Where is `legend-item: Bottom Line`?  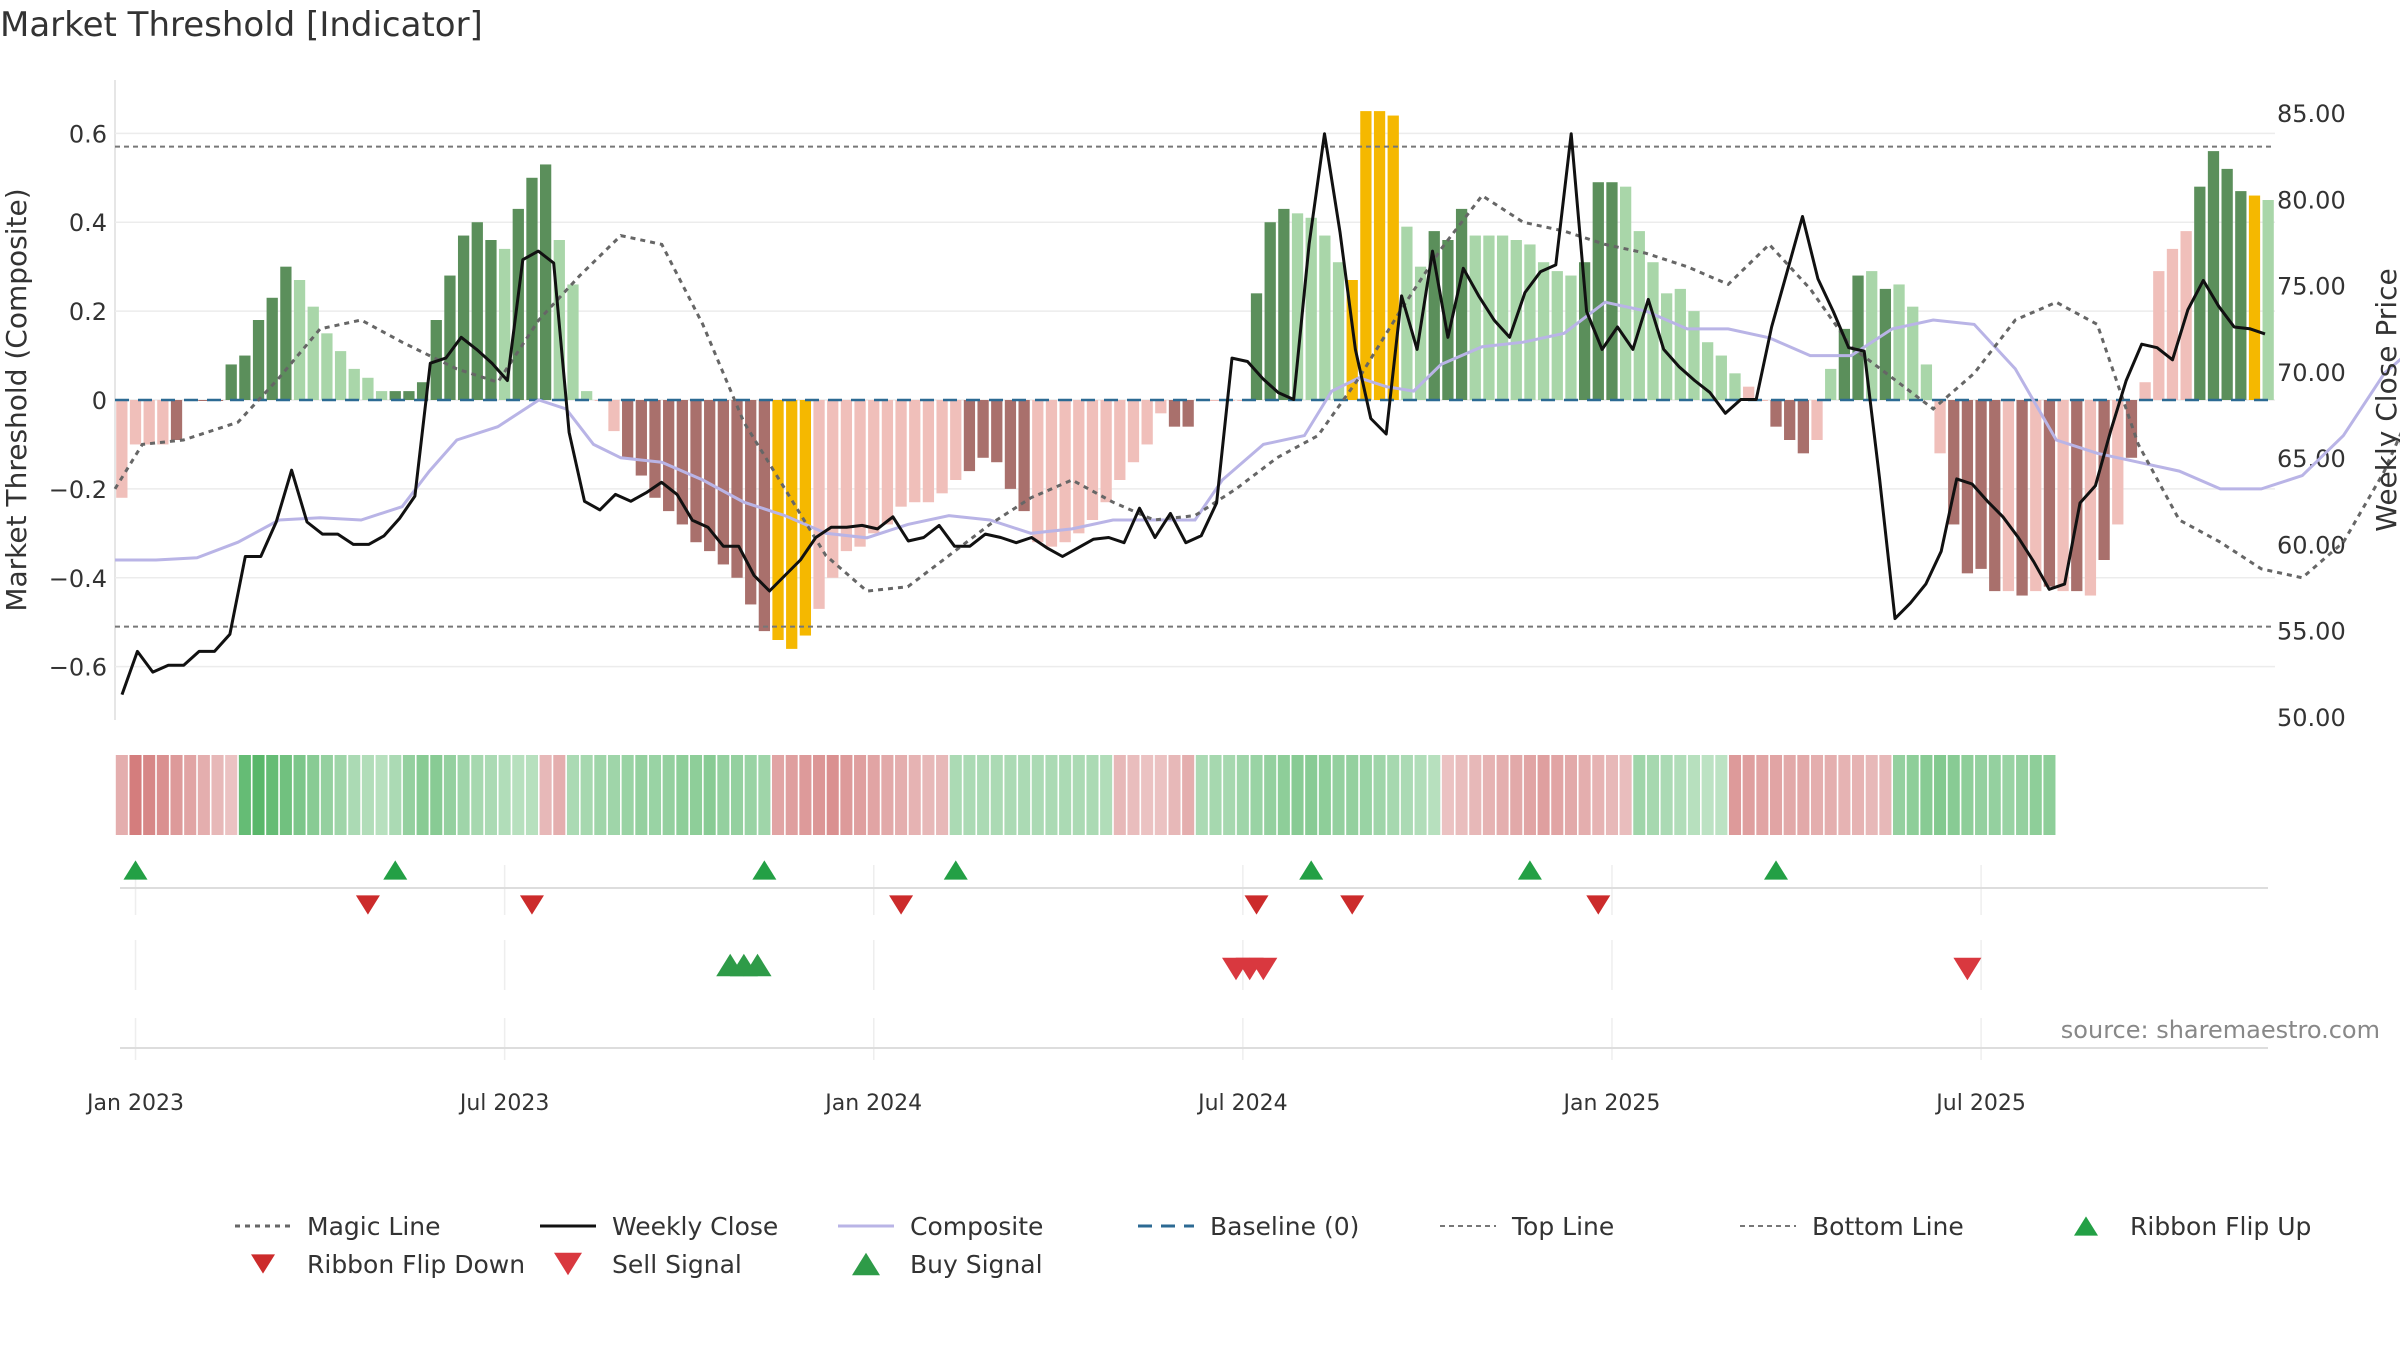 legend-item: Bottom Line is located at coordinates (1852, 1226).